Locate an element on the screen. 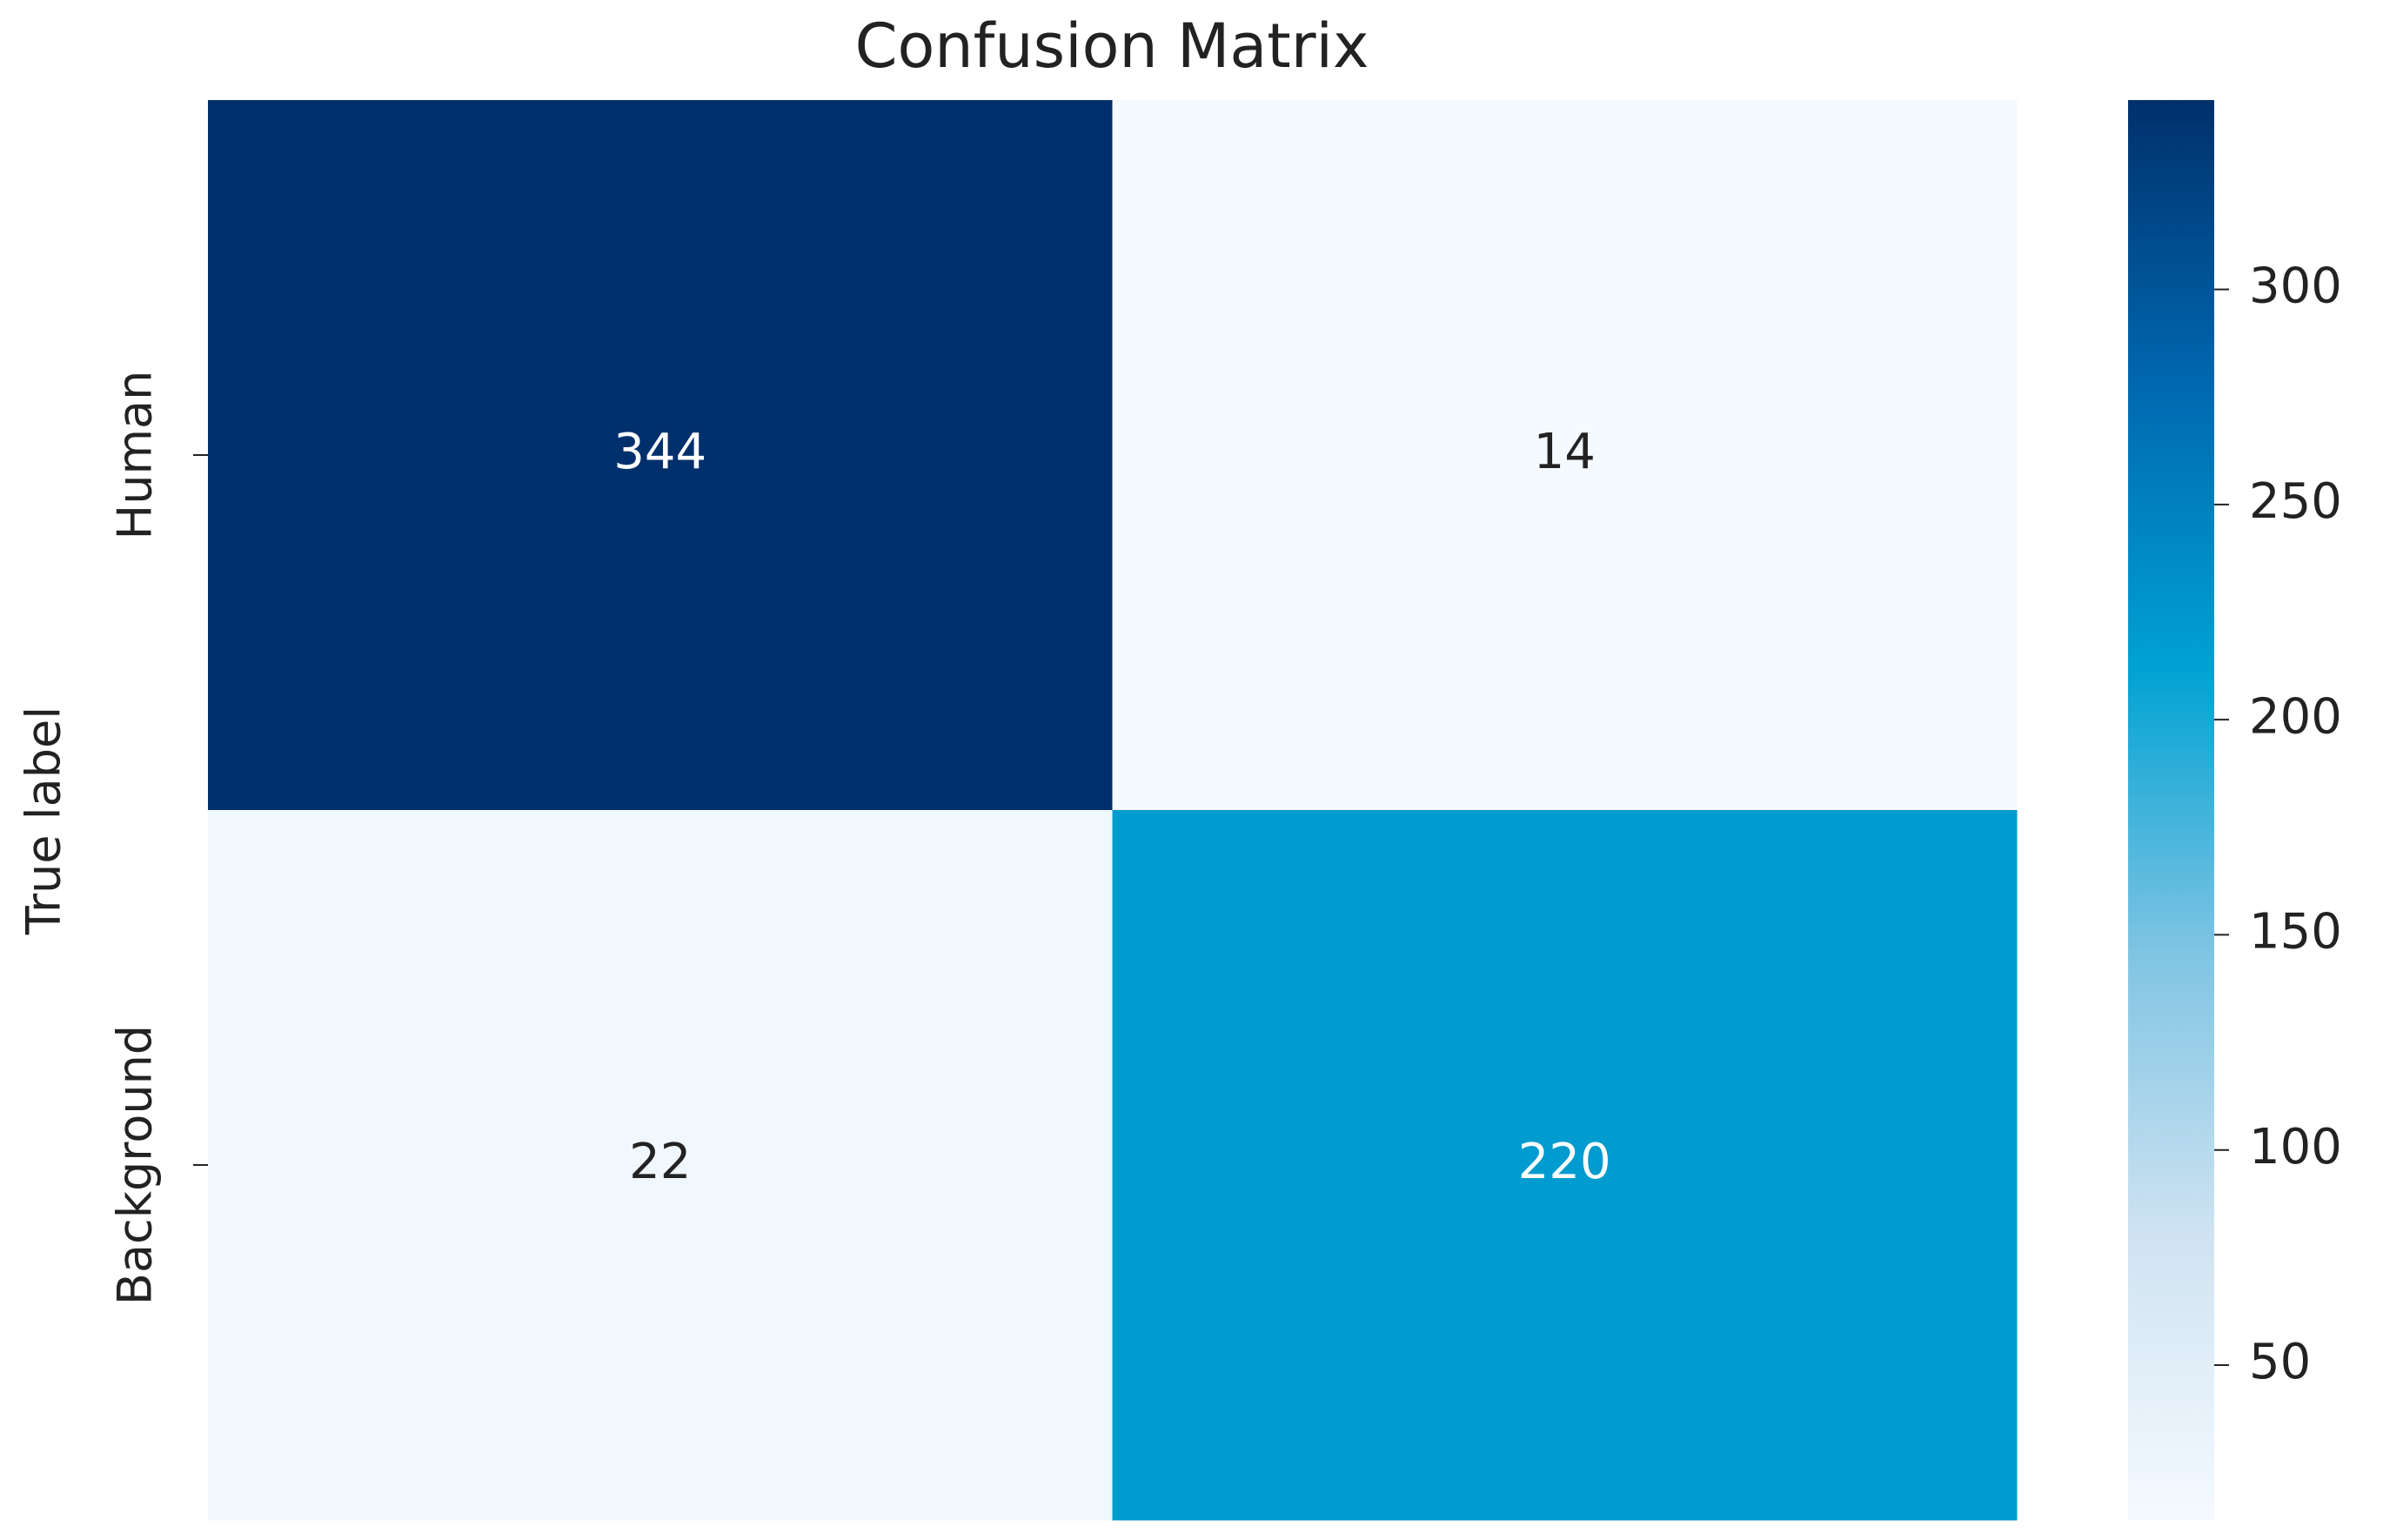 The width and height of the screenshot is (2383, 1540). chart-title: Confusion Matrix is located at coordinates (1112, 46).